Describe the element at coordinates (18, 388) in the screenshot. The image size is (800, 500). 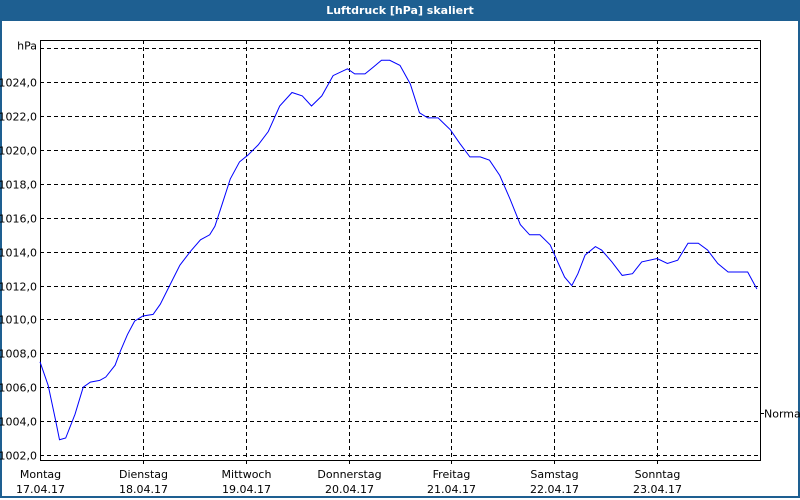
I see `y-tick-label: 1006,0` at that location.